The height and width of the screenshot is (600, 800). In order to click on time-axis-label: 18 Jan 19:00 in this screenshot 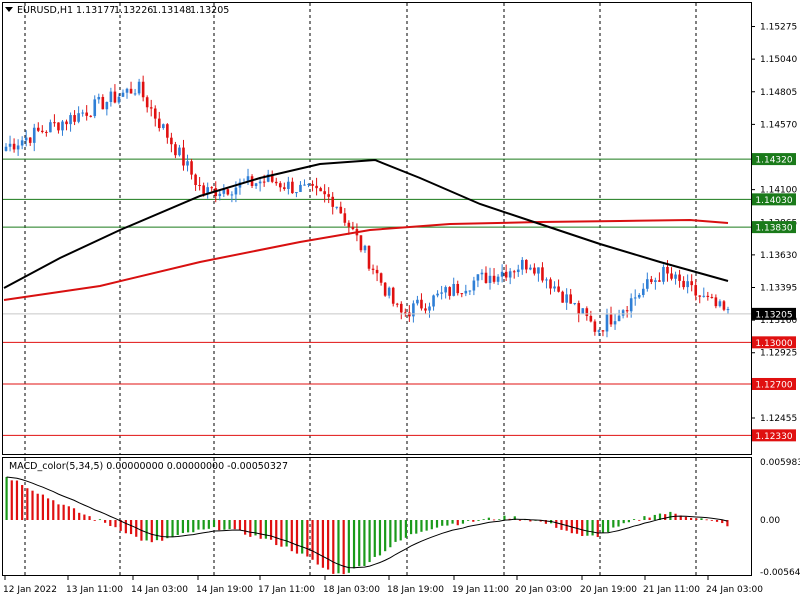, I will do `click(415, 590)`.